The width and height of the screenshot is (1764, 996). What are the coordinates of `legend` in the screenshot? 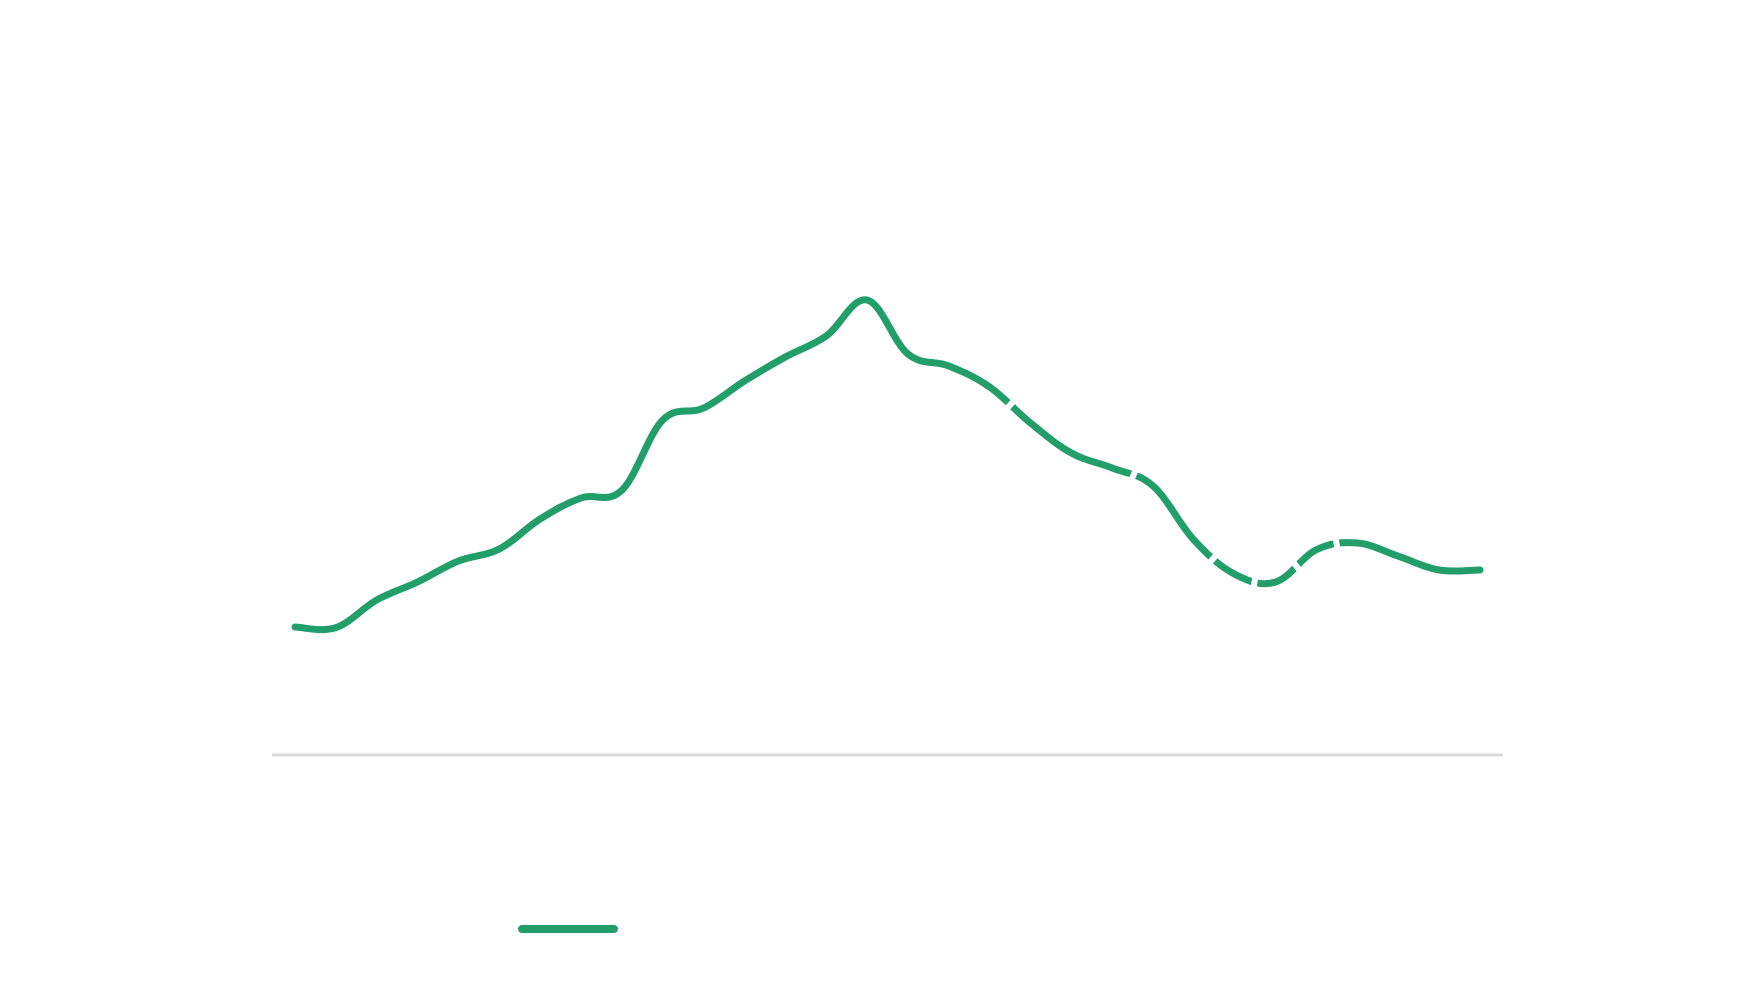 It's located at (573, 929).